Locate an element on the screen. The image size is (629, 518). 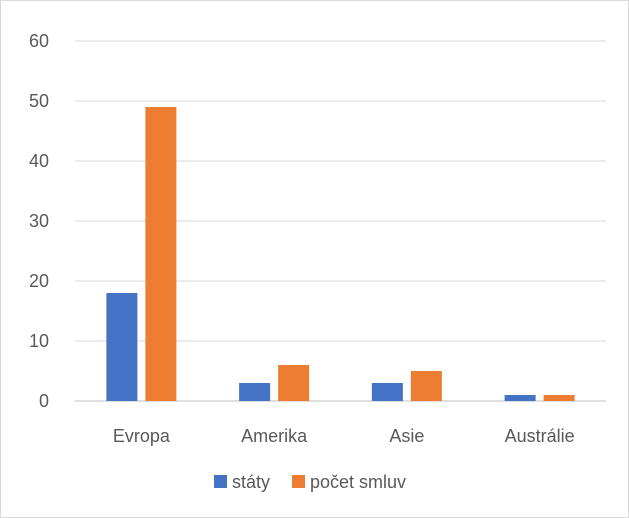
y-axis-ticks: 0 10 20 30 40 50 60 is located at coordinates (39, 221).